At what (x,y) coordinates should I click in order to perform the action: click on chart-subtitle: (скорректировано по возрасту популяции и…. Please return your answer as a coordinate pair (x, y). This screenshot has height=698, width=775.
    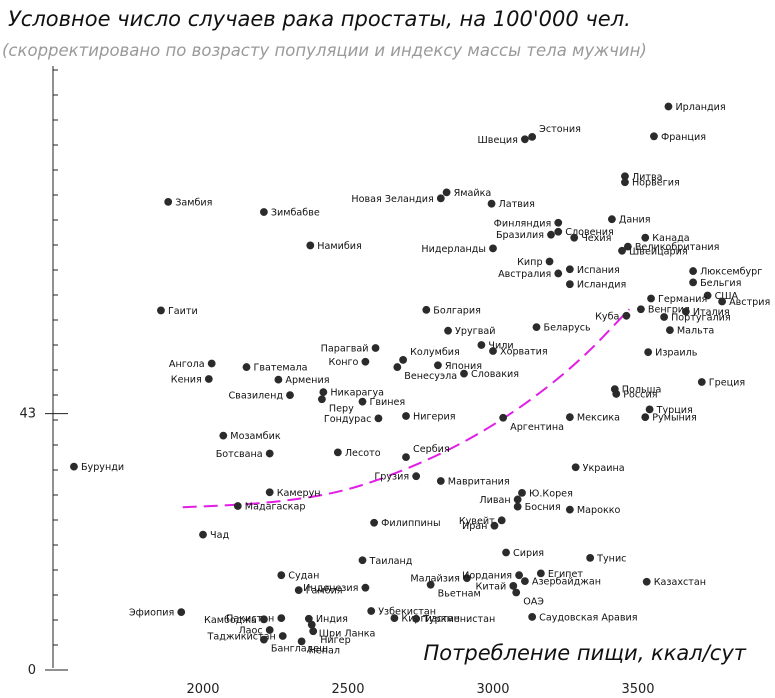
    Looking at the image, I should click on (324, 50).